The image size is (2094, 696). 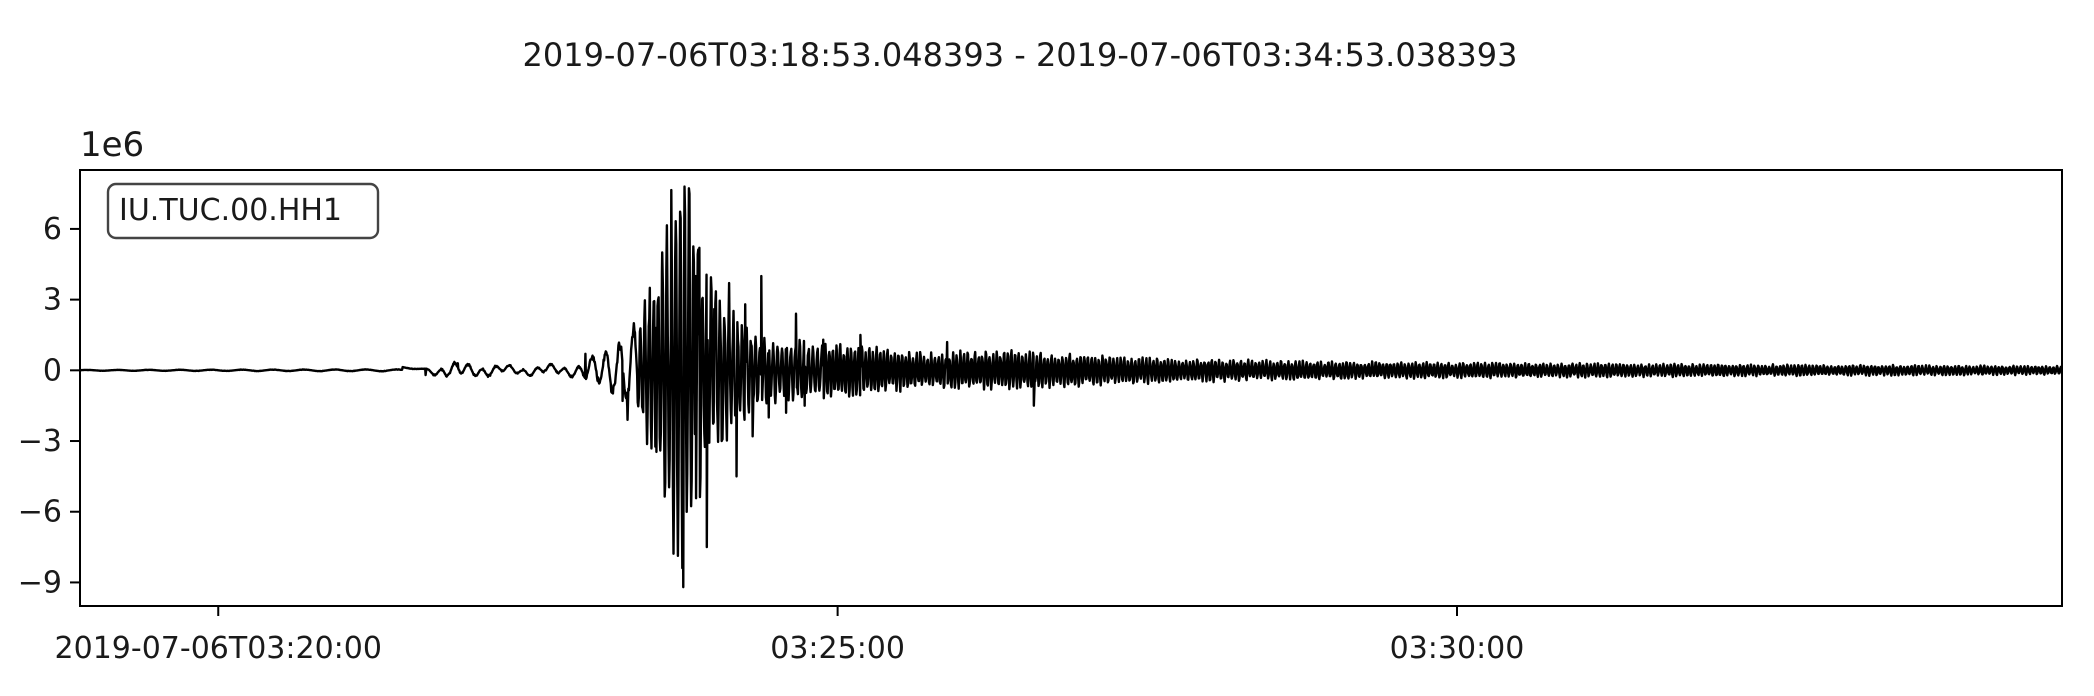 What do you see at coordinates (1457, 648) in the screenshot?
I see `x-tick-label: 03:30:00` at bounding box center [1457, 648].